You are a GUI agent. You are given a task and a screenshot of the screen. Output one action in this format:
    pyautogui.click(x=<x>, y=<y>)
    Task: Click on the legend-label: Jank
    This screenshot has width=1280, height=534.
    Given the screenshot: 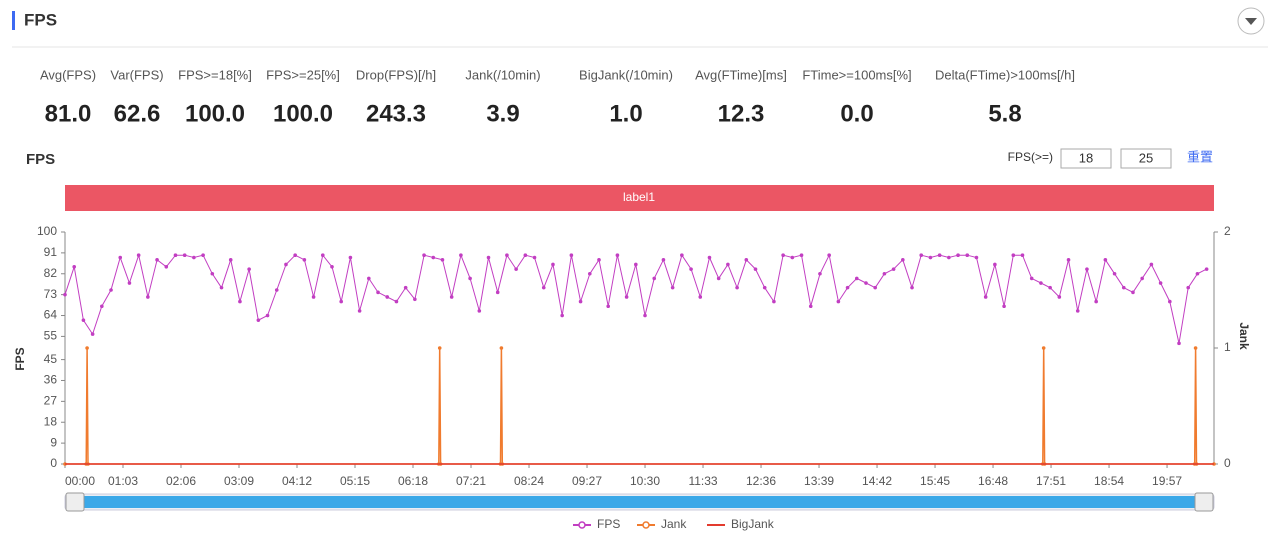 What is the action you would take?
    pyautogui.click(x=674, y=524)
    